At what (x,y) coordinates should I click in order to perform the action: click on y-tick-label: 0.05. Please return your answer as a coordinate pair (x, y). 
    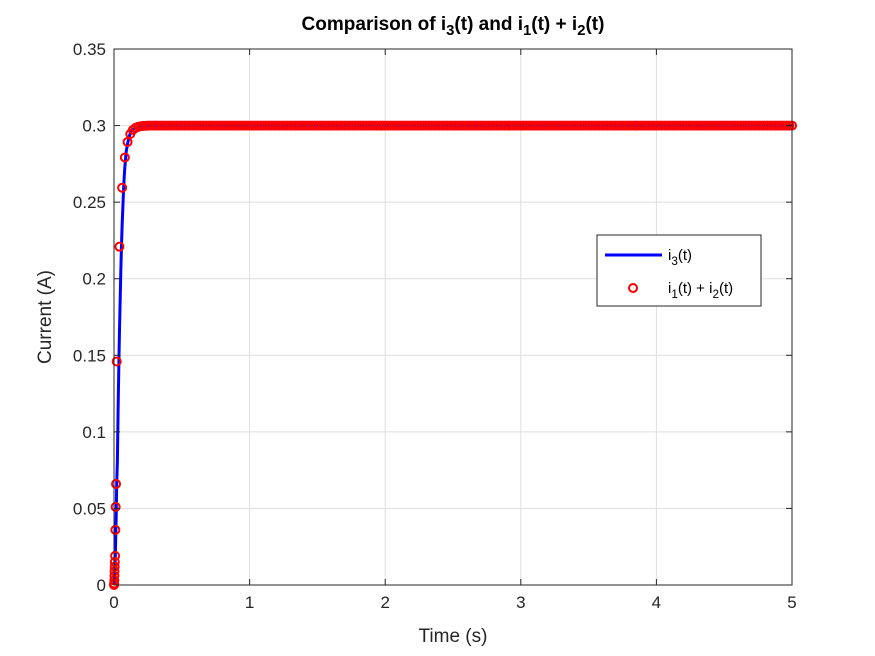
    Looking at the image, I should click on (89, 508).